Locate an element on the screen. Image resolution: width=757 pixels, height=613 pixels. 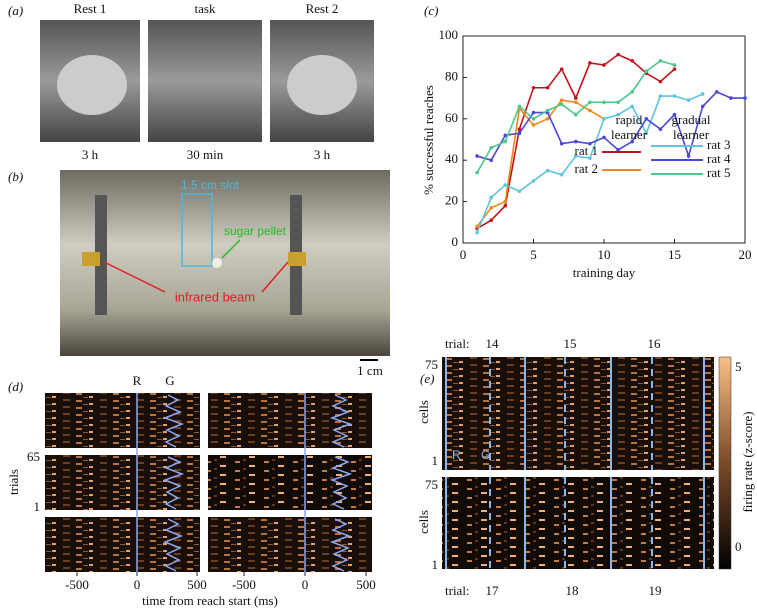
sensor is located at coordinates (297, 259).